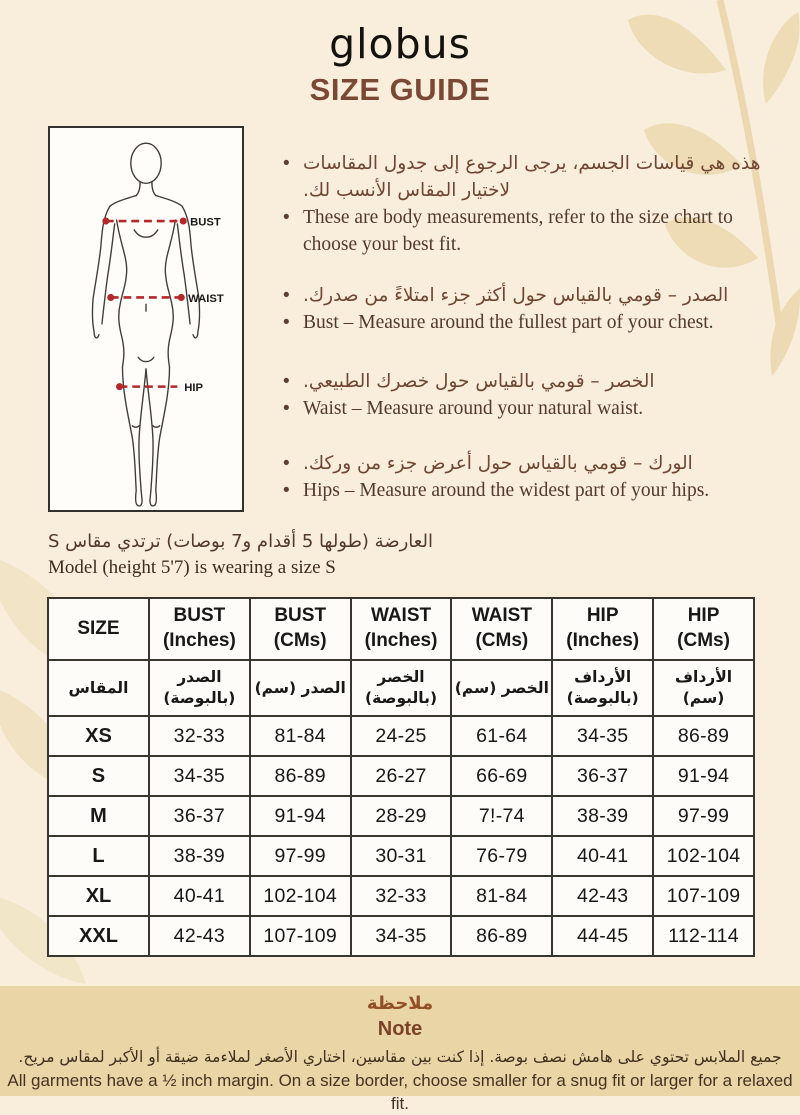 Image resolution: width=800 pixels, height=1115 pixels. Describe the element at coordinates (603, 688) in the screenshot. I see `column-header-arabic: الأرداف (بالبوصة)` at that location.